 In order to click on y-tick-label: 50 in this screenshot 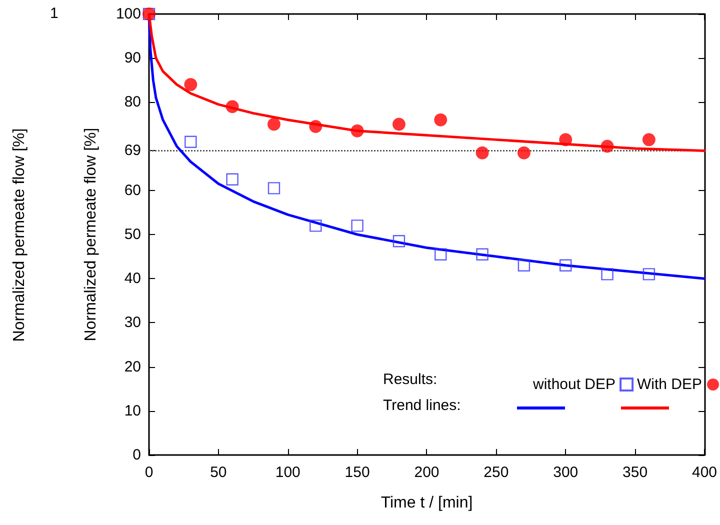, I will do `click(132, 234)`.